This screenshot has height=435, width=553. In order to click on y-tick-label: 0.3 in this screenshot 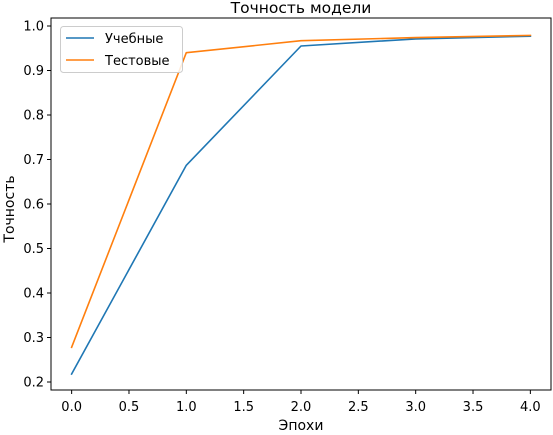, I will do `click(33, 338)`.